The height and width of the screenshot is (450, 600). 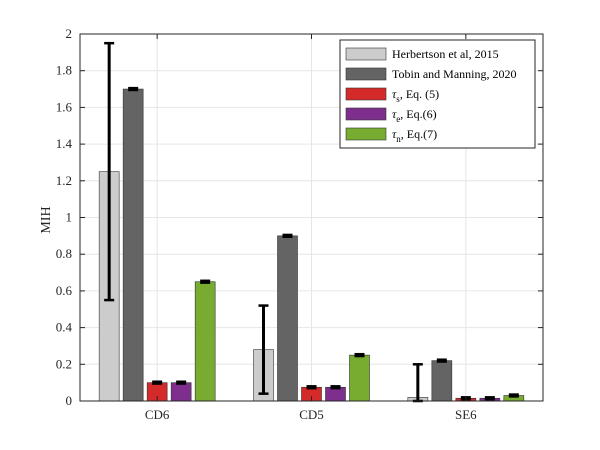 I want to click on x-tick-label: CD5, so click(x=311, y=414).